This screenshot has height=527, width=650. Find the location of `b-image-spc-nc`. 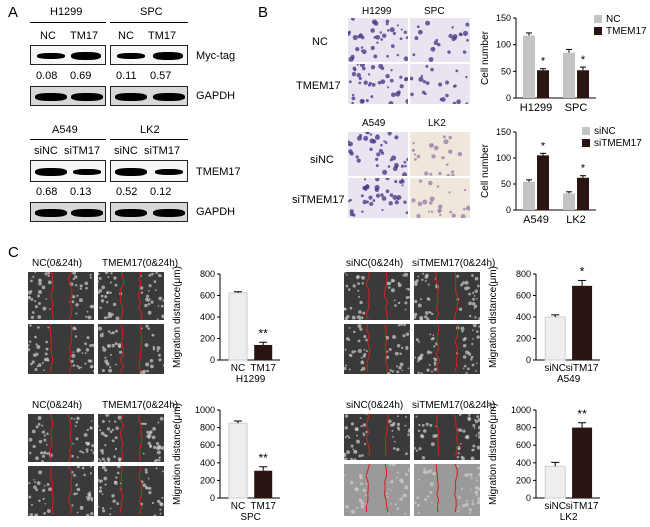

b-image-spc-nc is located at coordinates (440, 40).